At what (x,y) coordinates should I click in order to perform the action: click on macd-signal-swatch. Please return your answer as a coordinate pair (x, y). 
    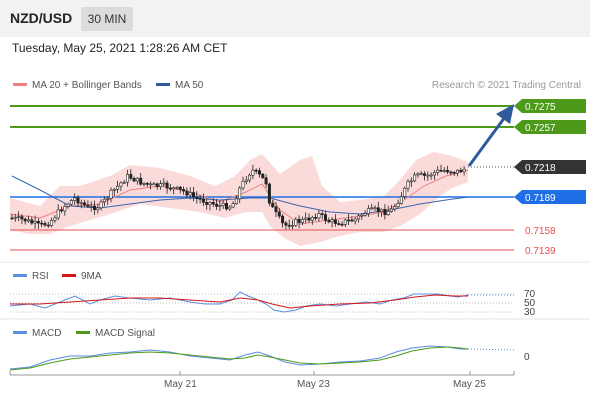
    Looking at the image, I should click on (83, 332).